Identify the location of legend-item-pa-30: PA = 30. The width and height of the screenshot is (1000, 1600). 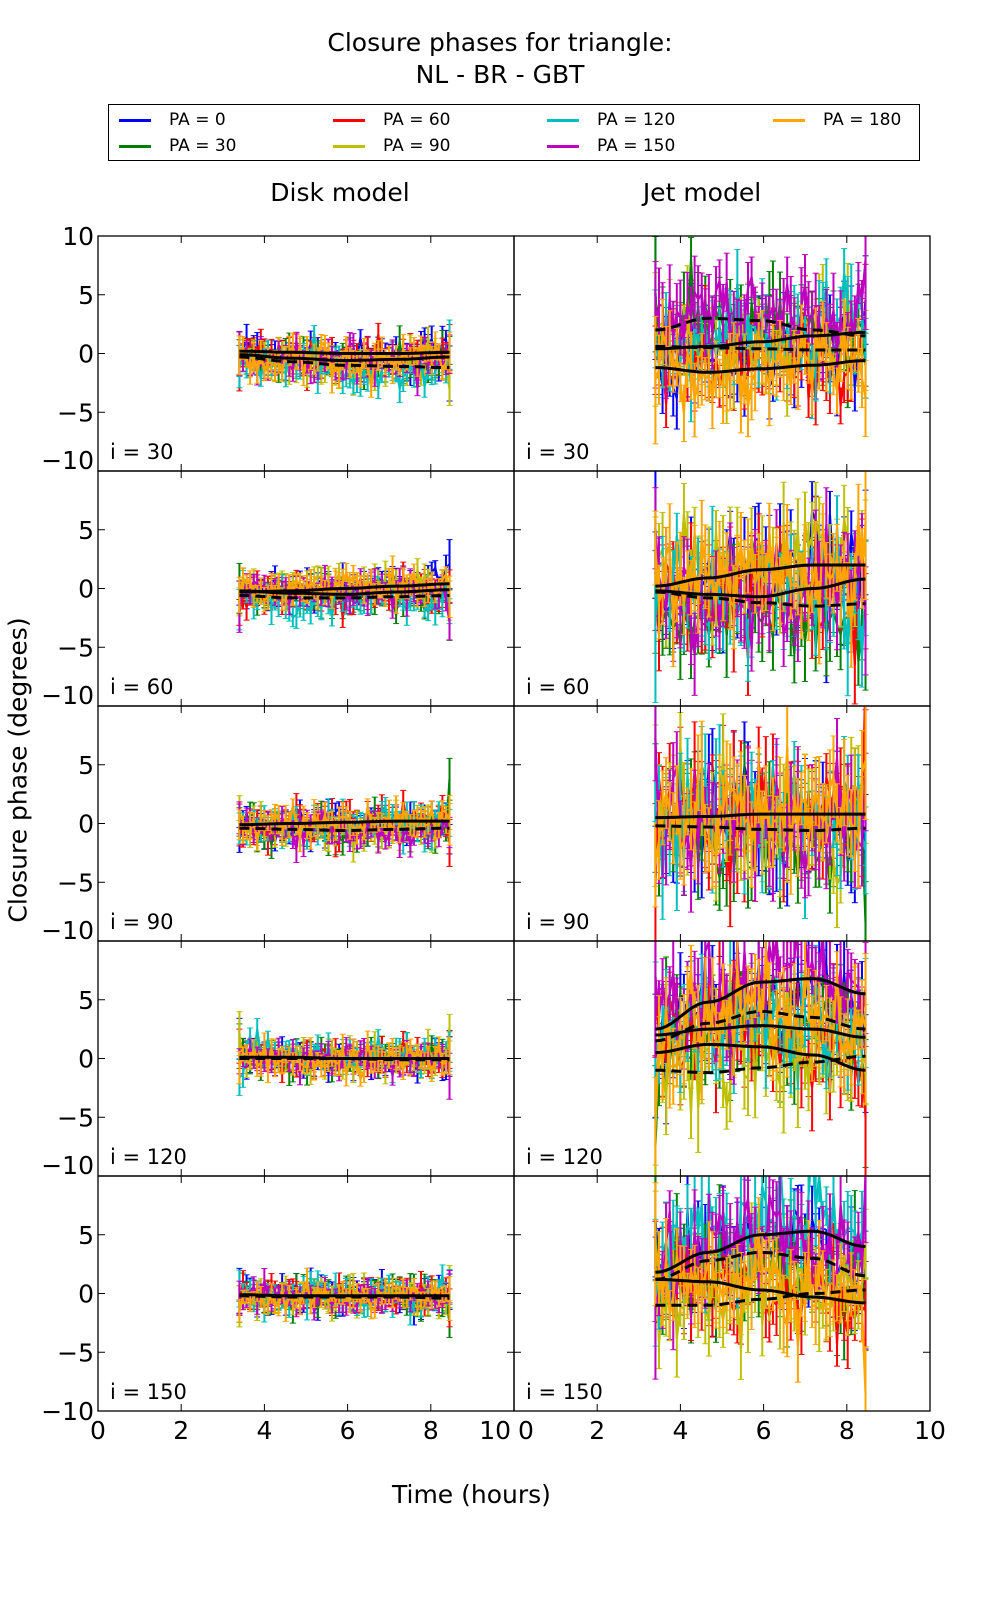
(177, 146).